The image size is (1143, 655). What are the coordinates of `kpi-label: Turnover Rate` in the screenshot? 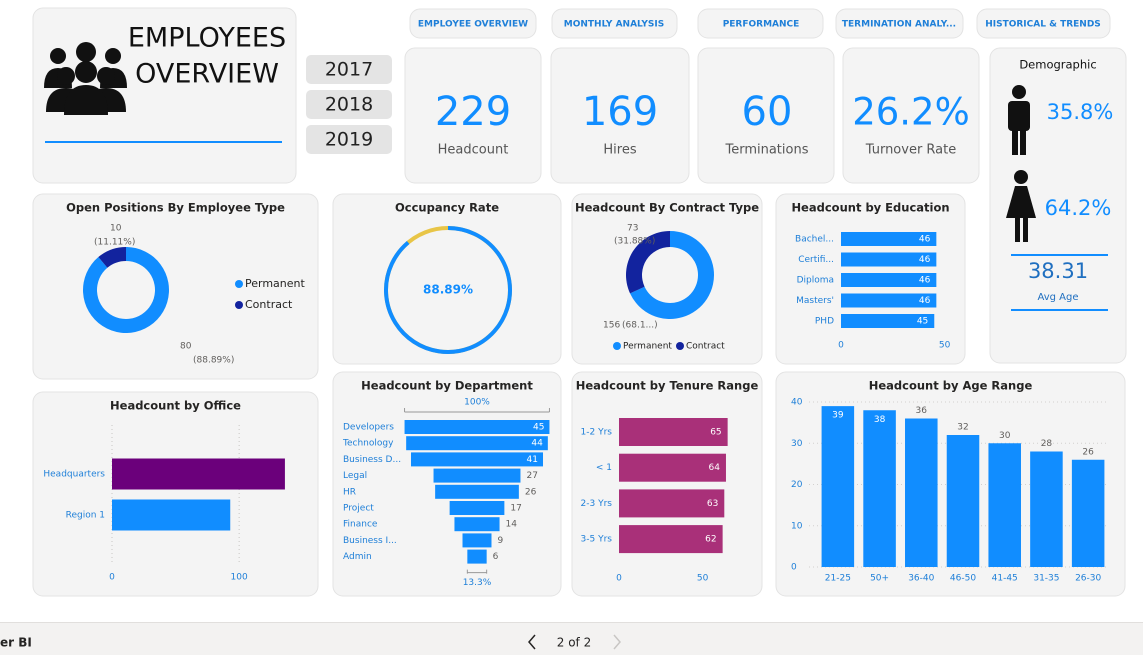 It's located at (911, 150).